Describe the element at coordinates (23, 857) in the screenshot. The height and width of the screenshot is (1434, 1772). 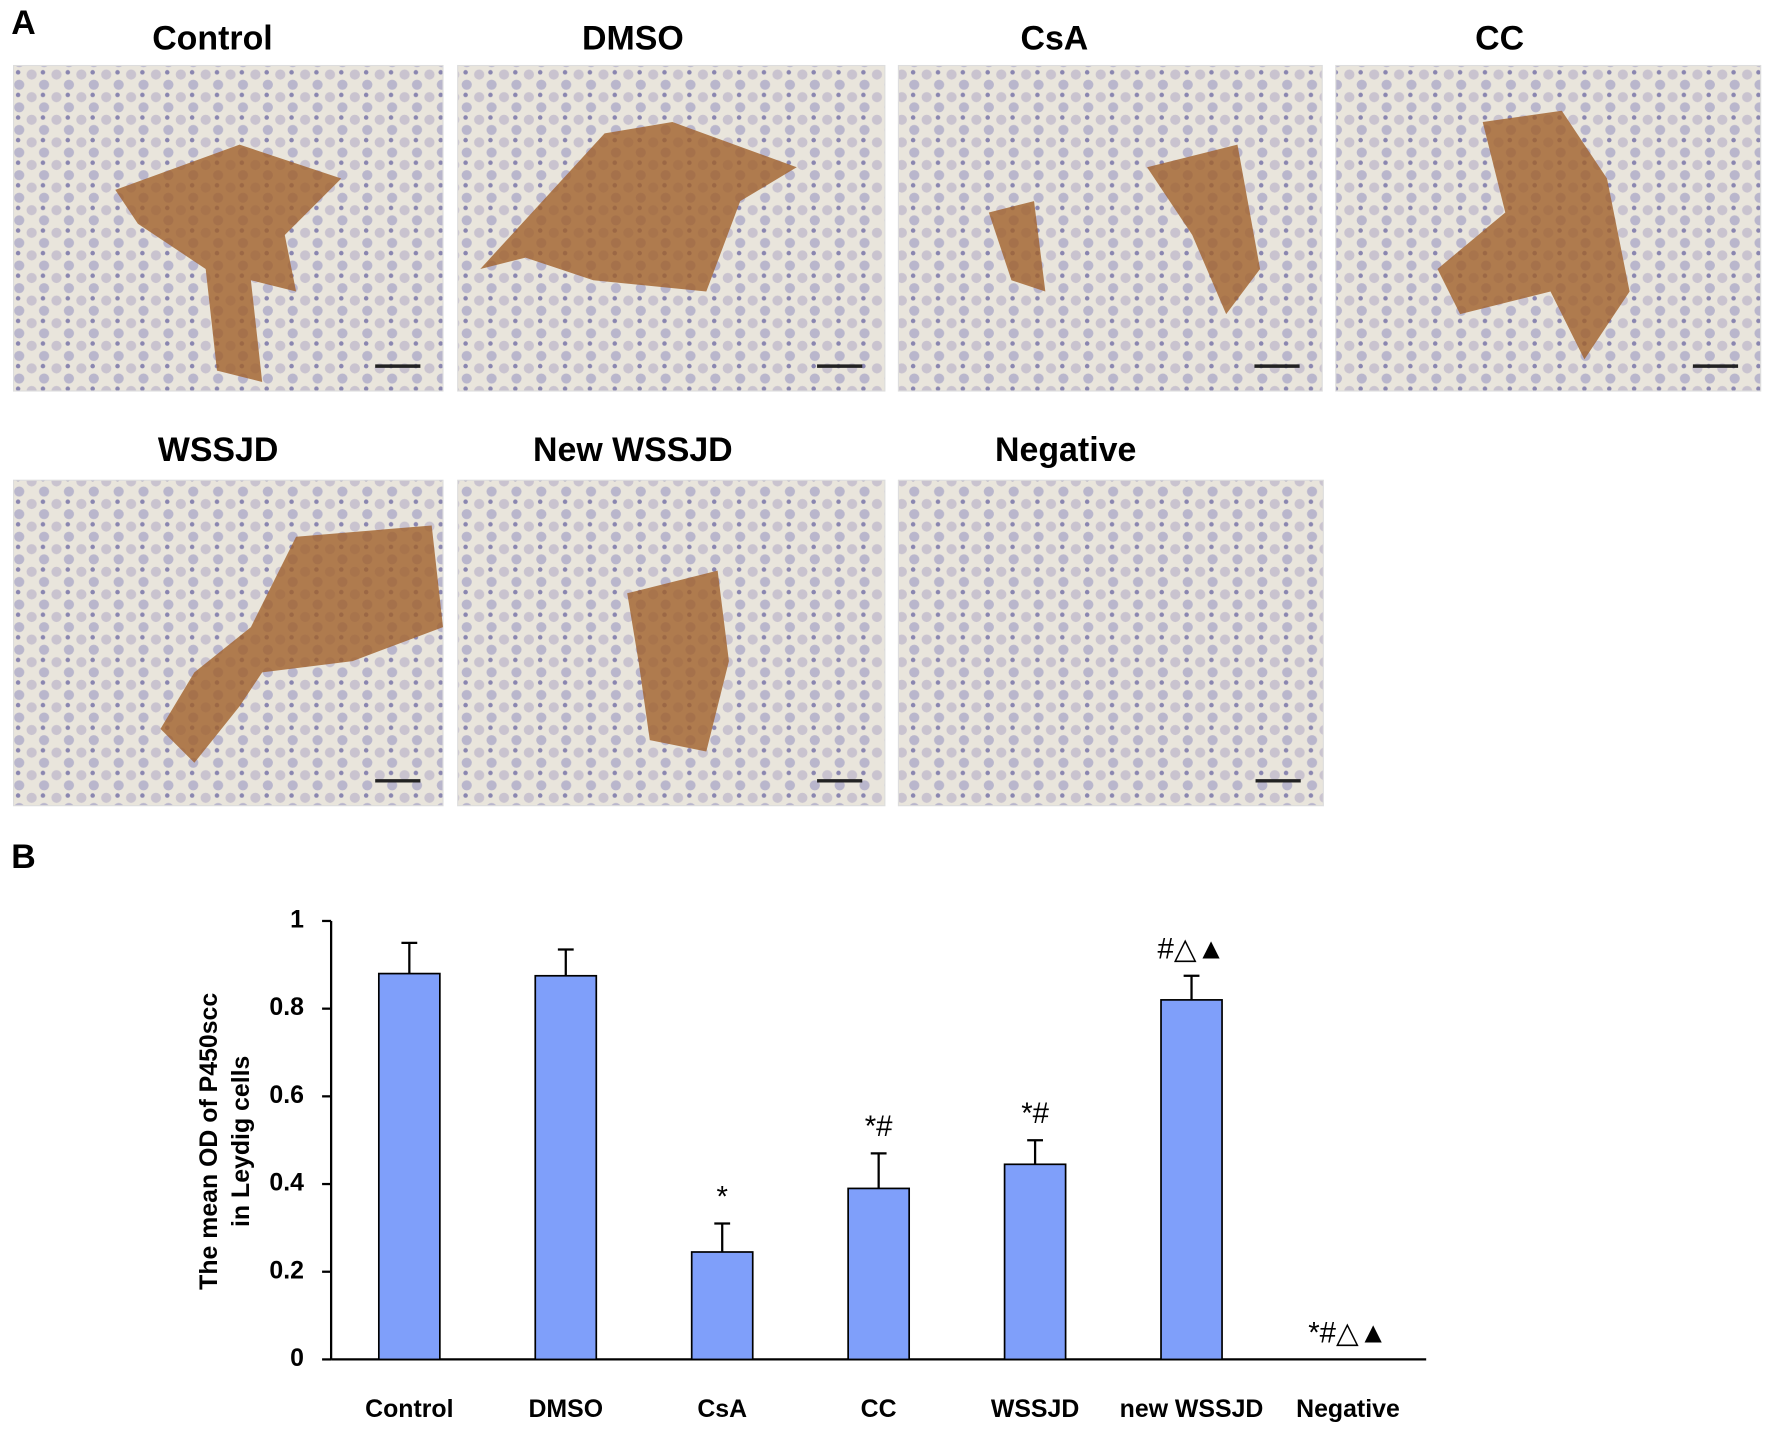
I see `panel-label: B` at that location.